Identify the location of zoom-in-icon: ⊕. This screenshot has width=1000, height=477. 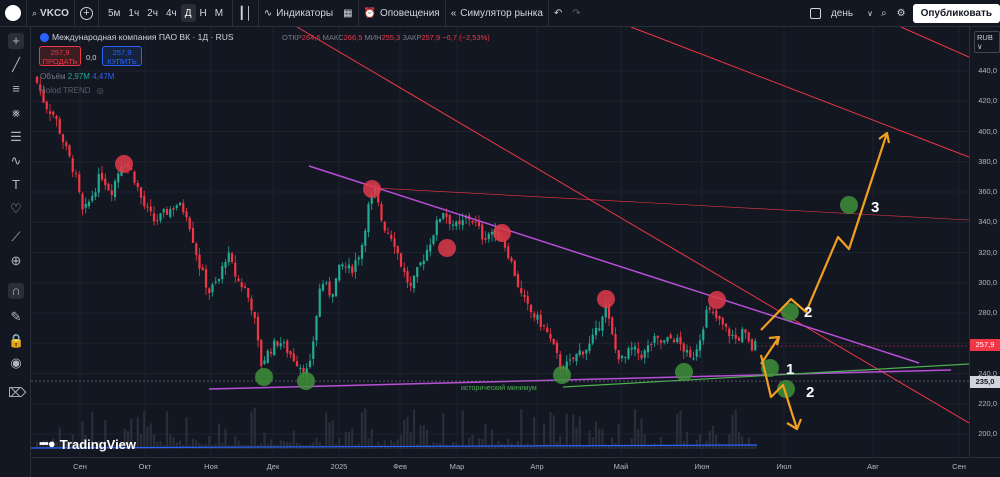
(16, 260).